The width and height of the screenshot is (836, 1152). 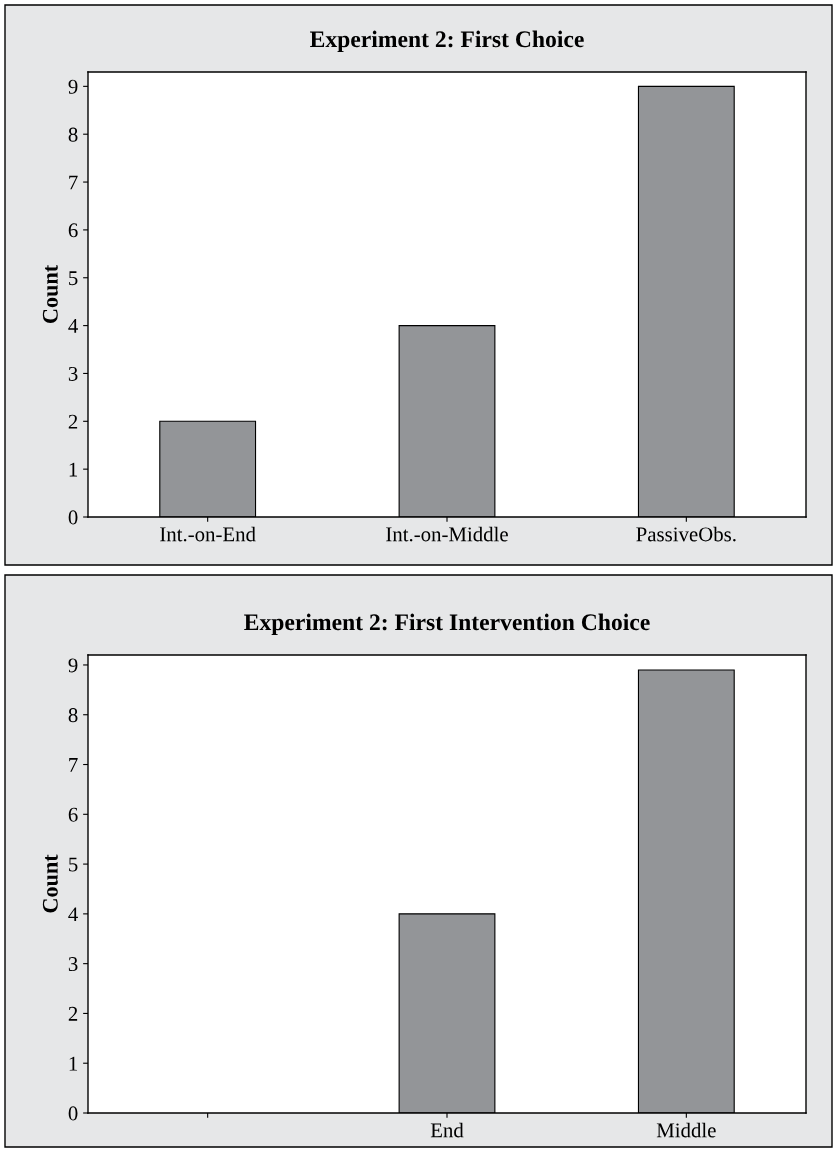 I want to click on x-tick-label: Int.-on-End, so click(x=208, y=534).